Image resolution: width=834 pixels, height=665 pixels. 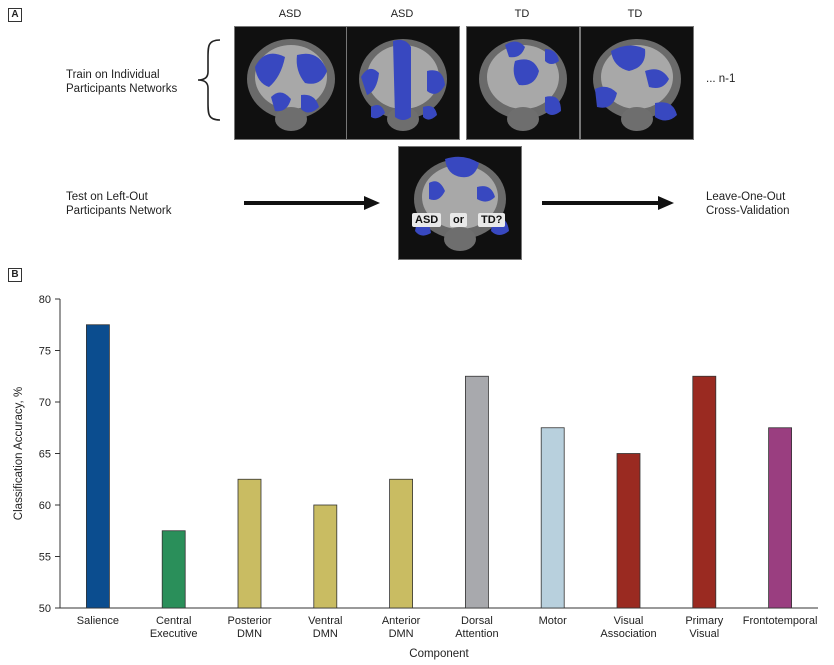 I want to click on overlay-label-or: or, so click(x=458, y=220).